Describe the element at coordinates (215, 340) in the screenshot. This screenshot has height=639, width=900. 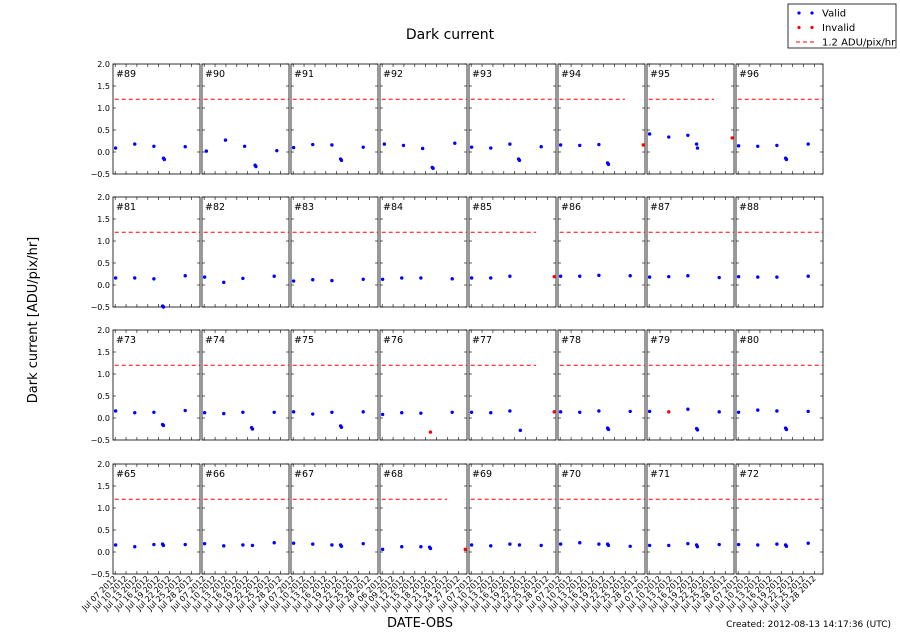
I see `panel-label: #74` at that location.